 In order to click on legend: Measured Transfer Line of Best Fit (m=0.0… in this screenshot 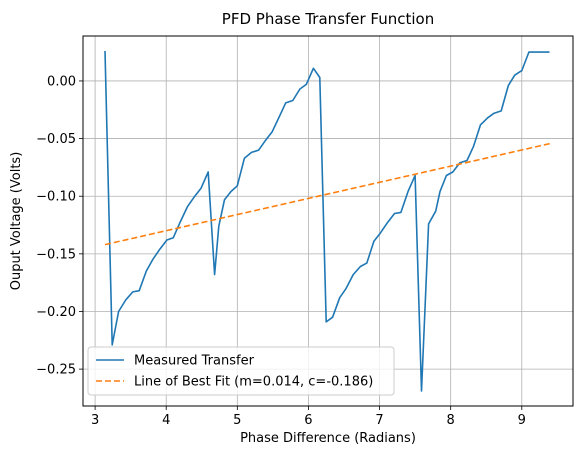, I will do `click(241, 371)`.